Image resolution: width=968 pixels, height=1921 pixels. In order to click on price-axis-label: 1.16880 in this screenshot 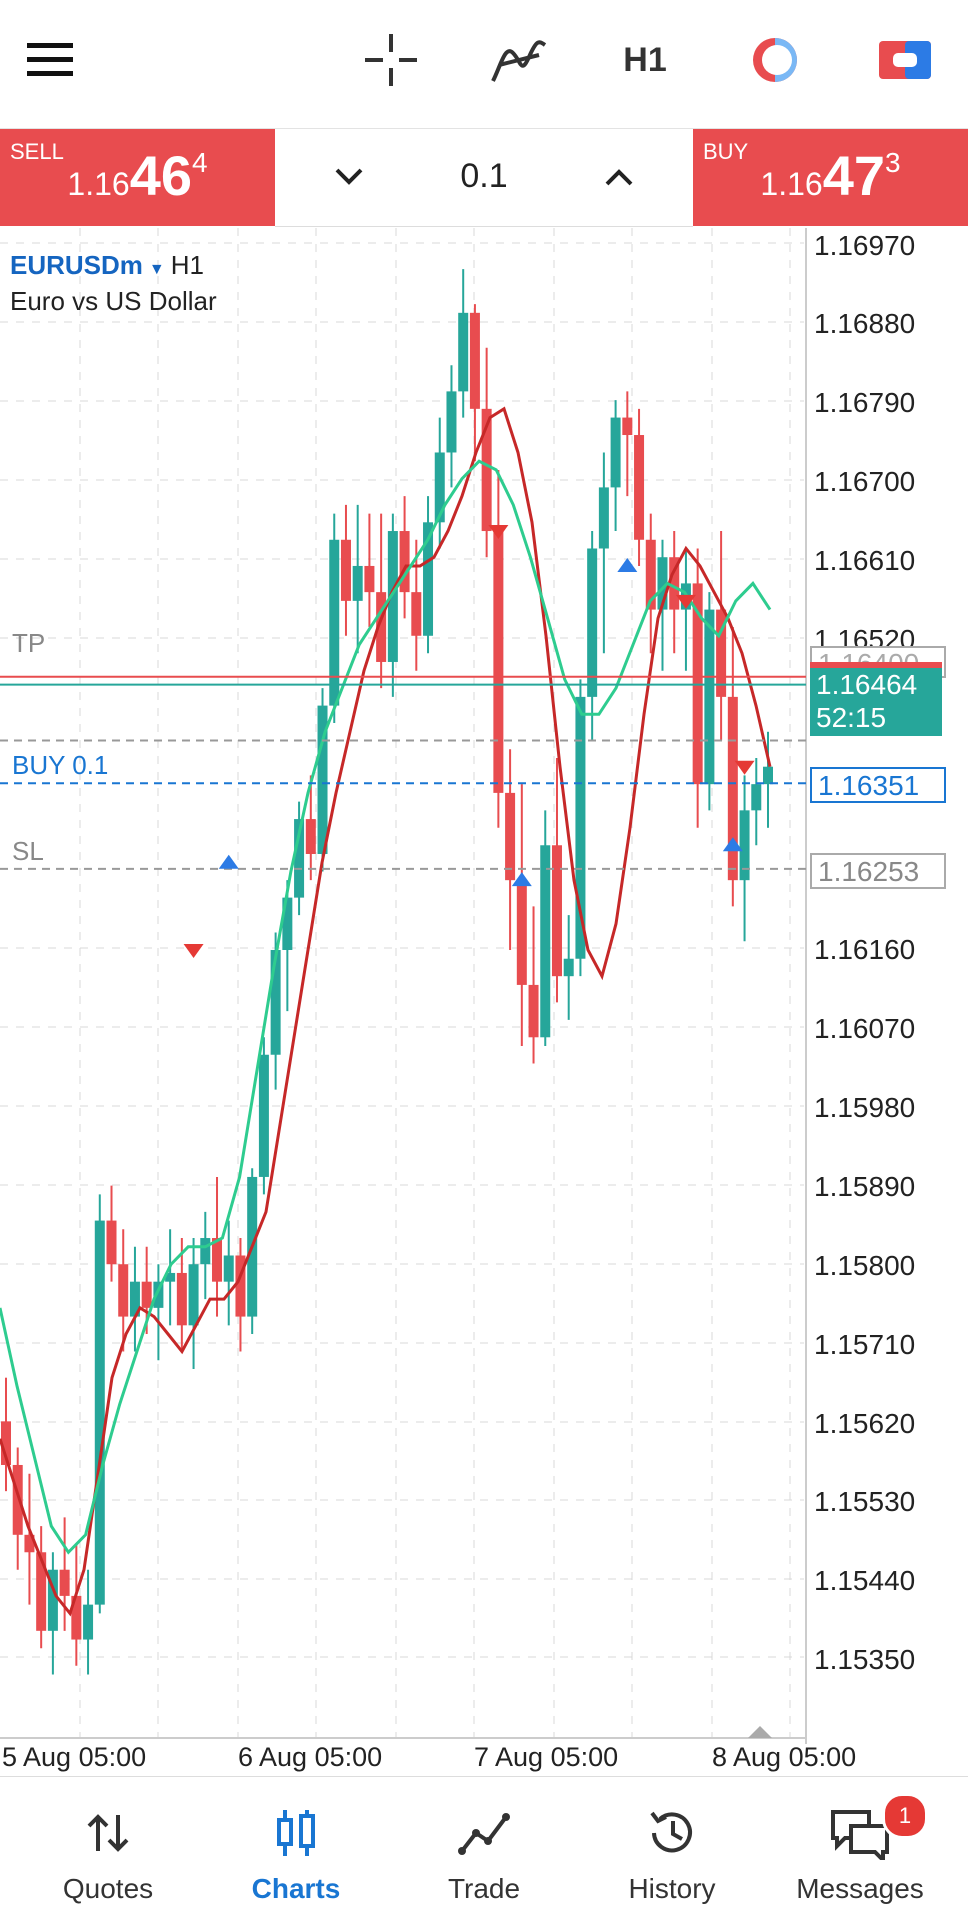, I will do `click(865, 323)`.